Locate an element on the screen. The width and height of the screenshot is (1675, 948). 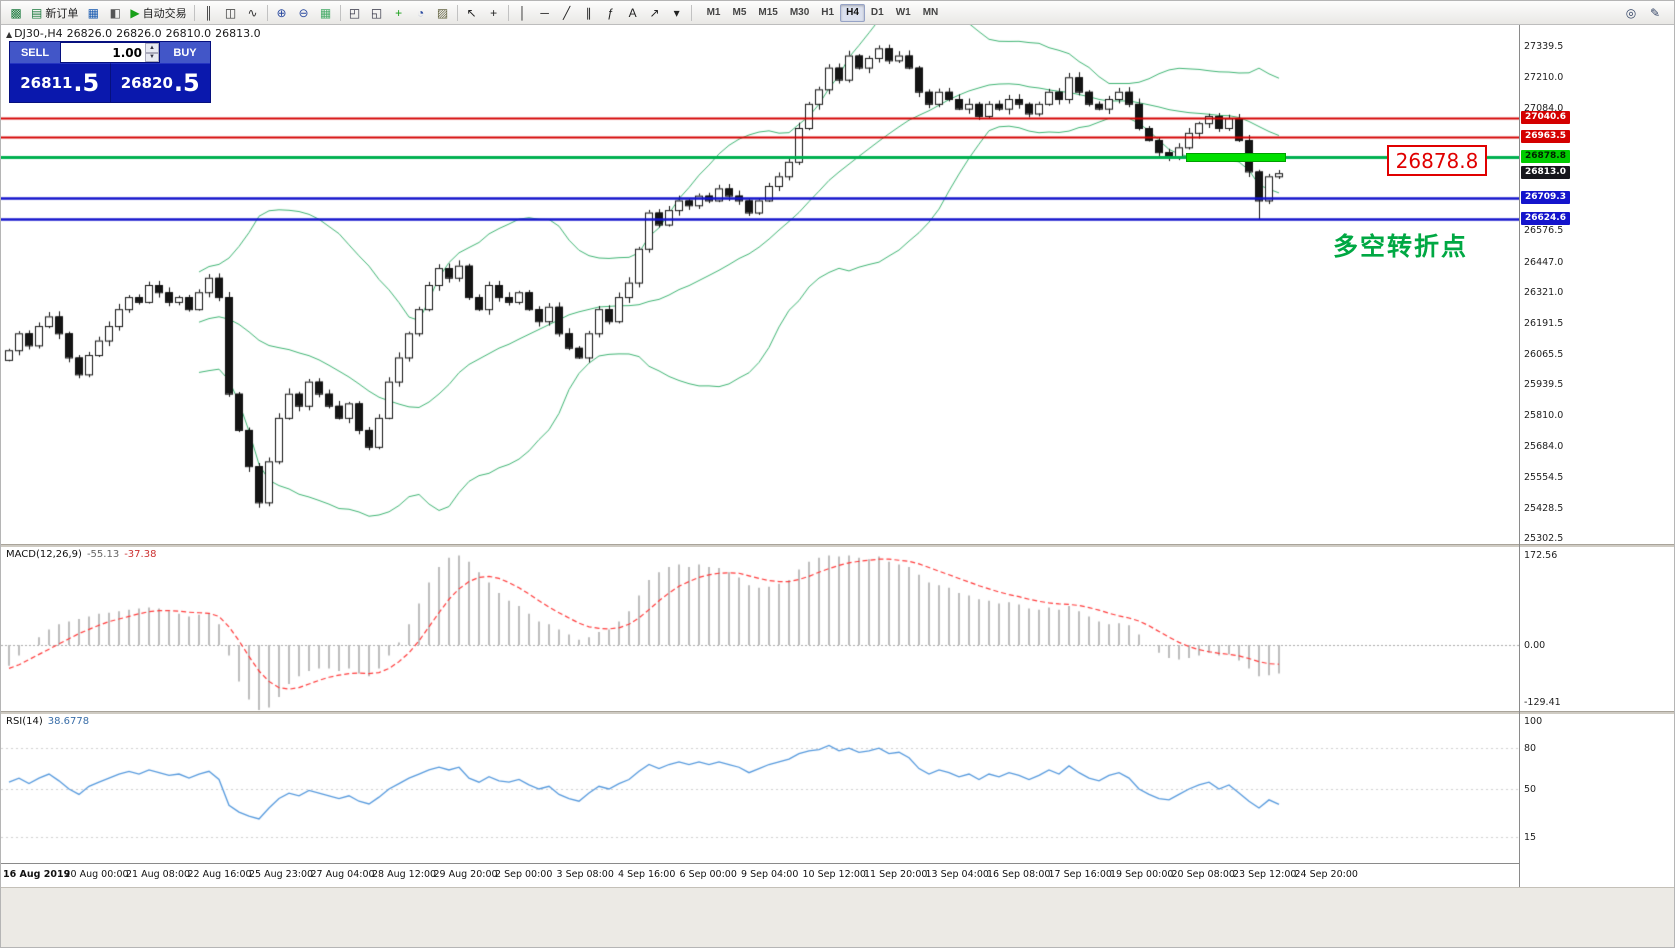
new-chart-icon-button: ▩ is located at coordinates (16, 13).